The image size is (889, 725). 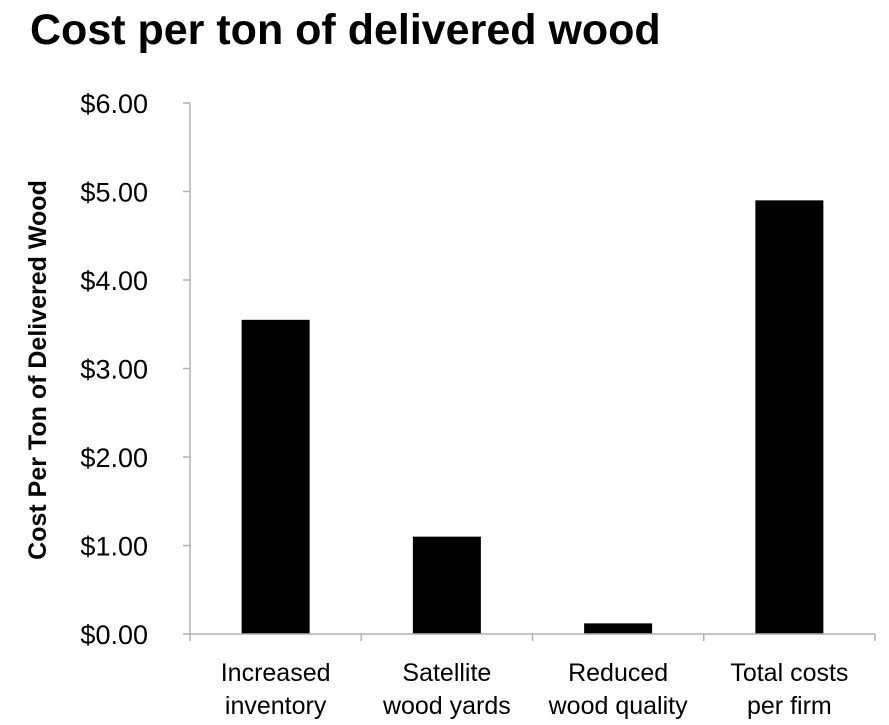 I want to click on y-tick-label: $0.00, so click(x=114, y=635).